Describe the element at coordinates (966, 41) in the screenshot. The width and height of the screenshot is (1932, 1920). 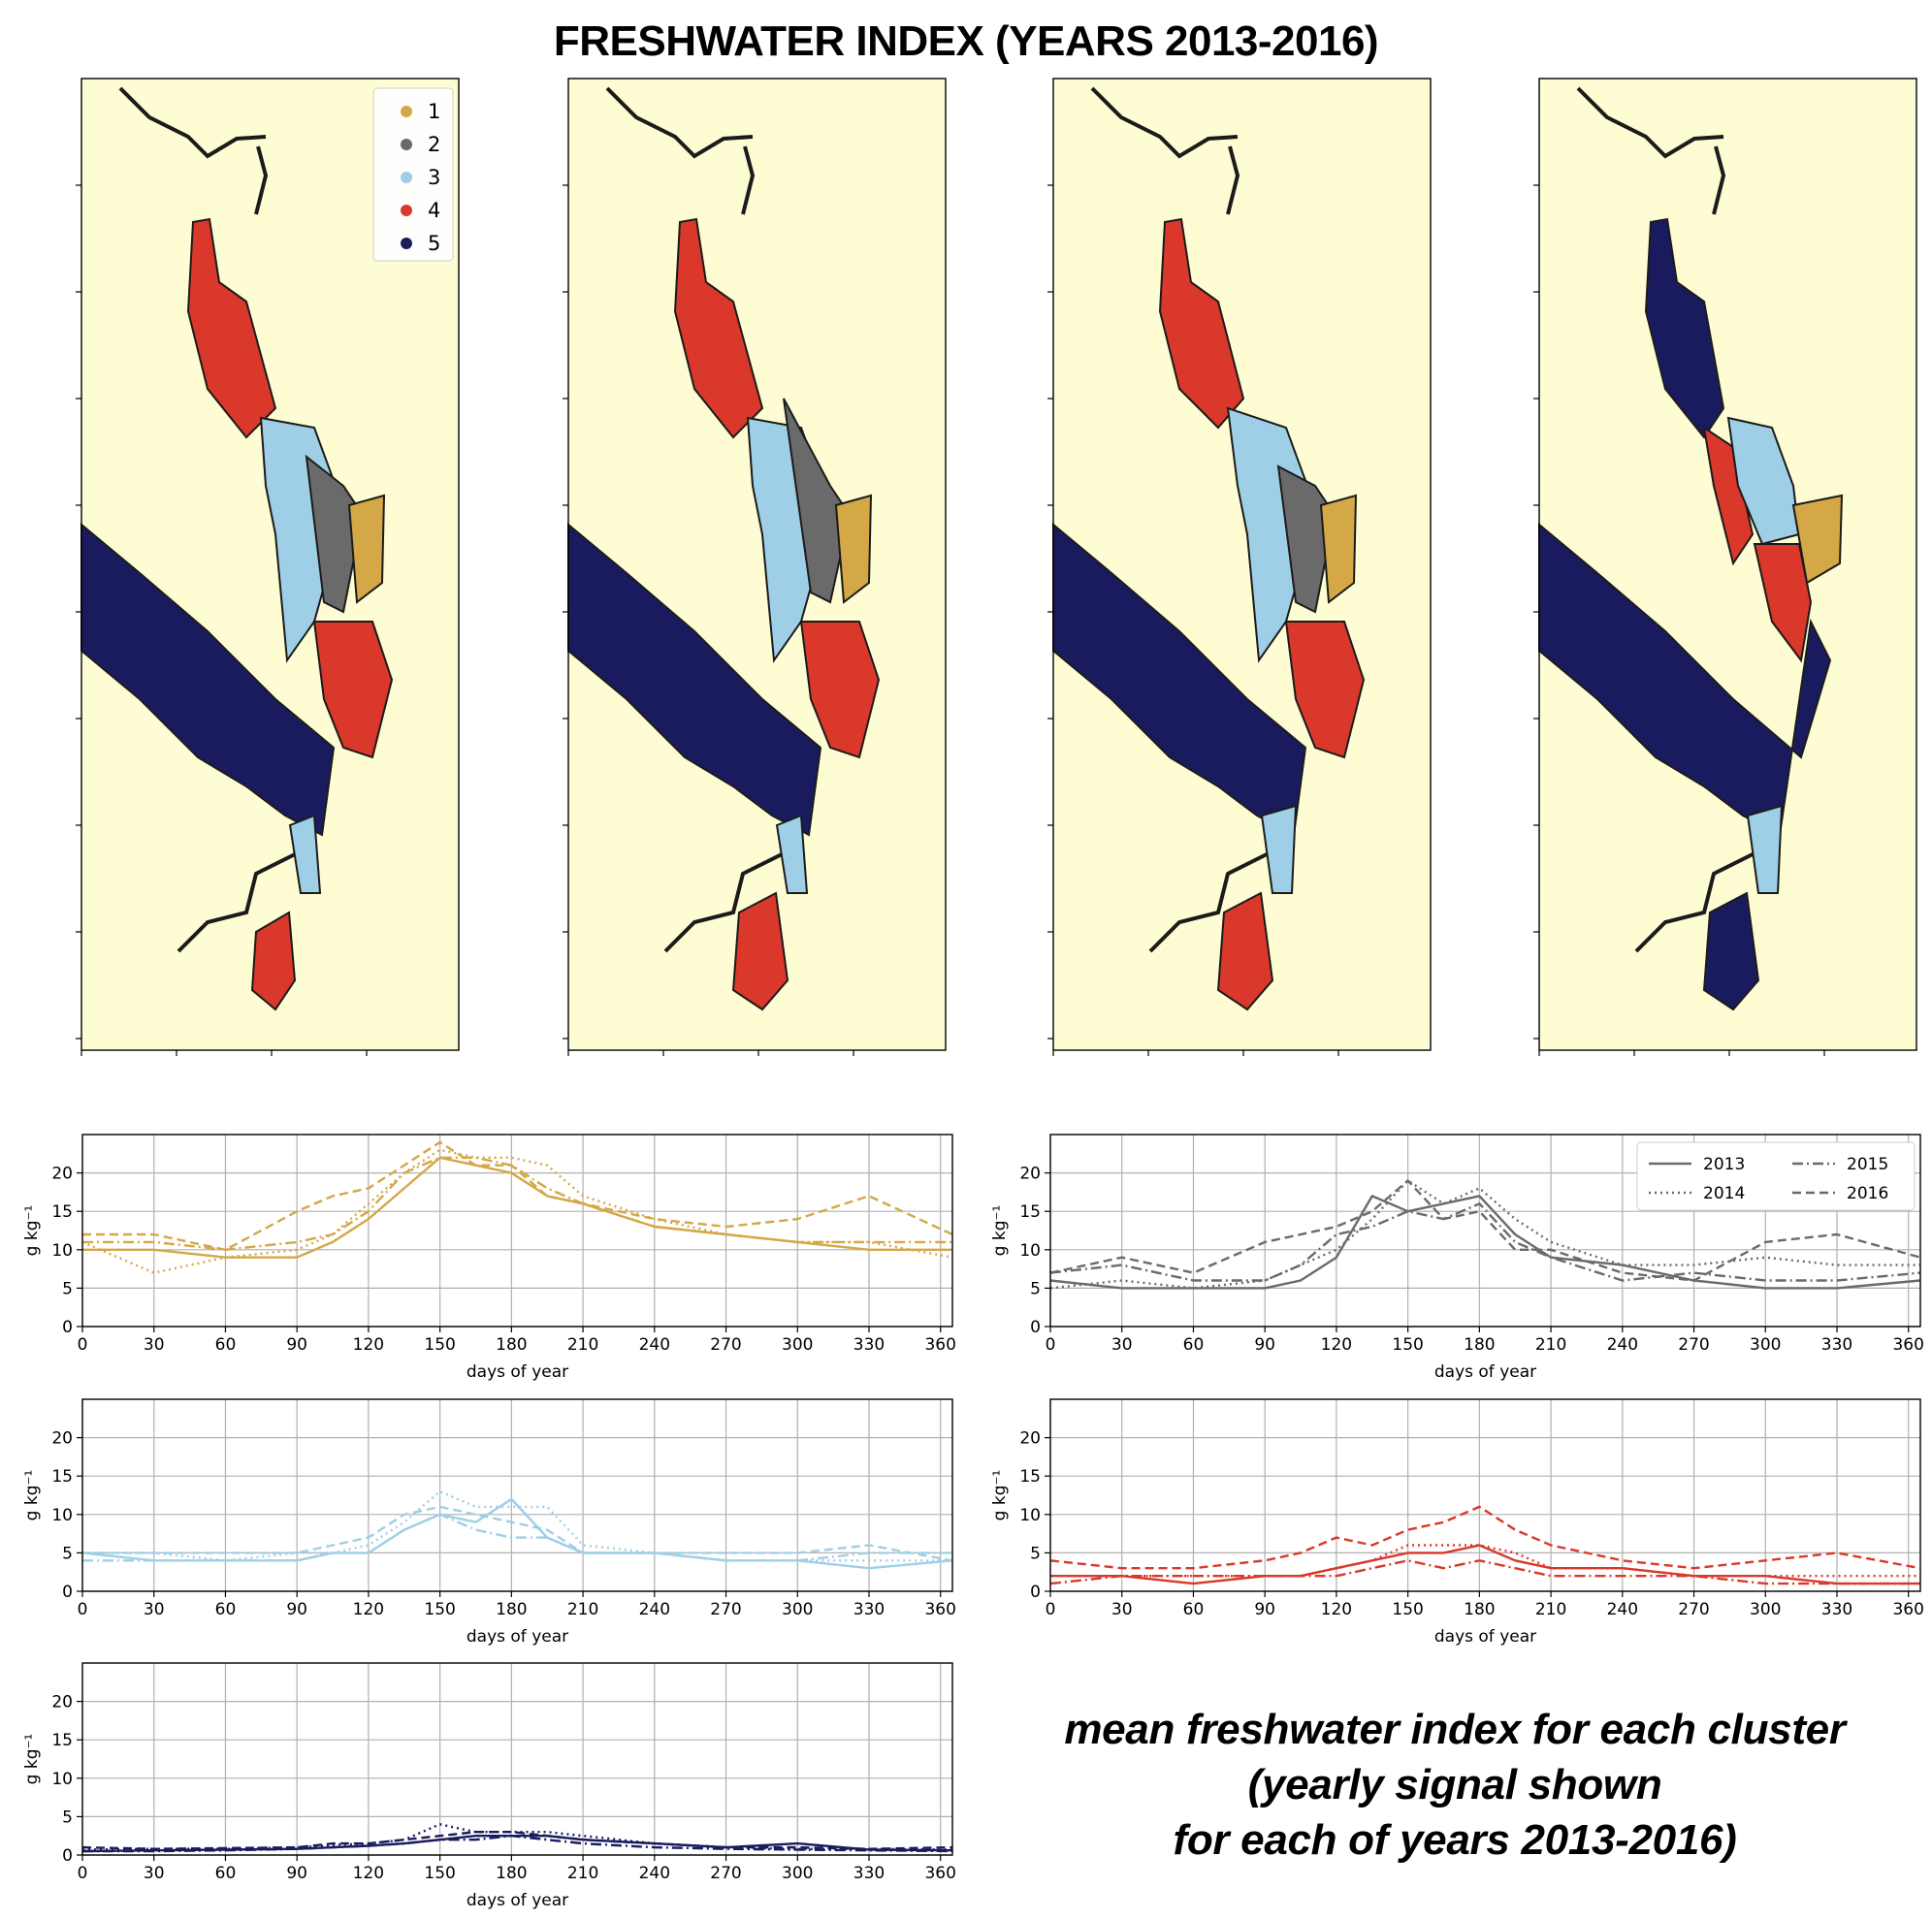
I see `figure-title: FRESHWATER INDEX (YEARS 2013-2016)` at that location.